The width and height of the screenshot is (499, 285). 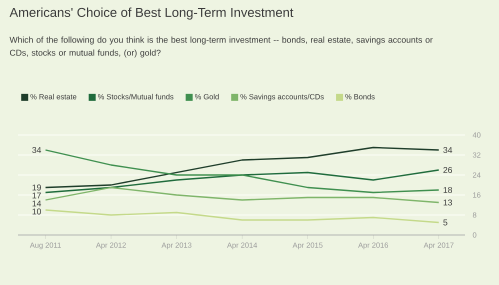 What do you see at coordinates (448, 190) in the screenshot?
I see `data-label: 18` at bounding box center [448, 190].